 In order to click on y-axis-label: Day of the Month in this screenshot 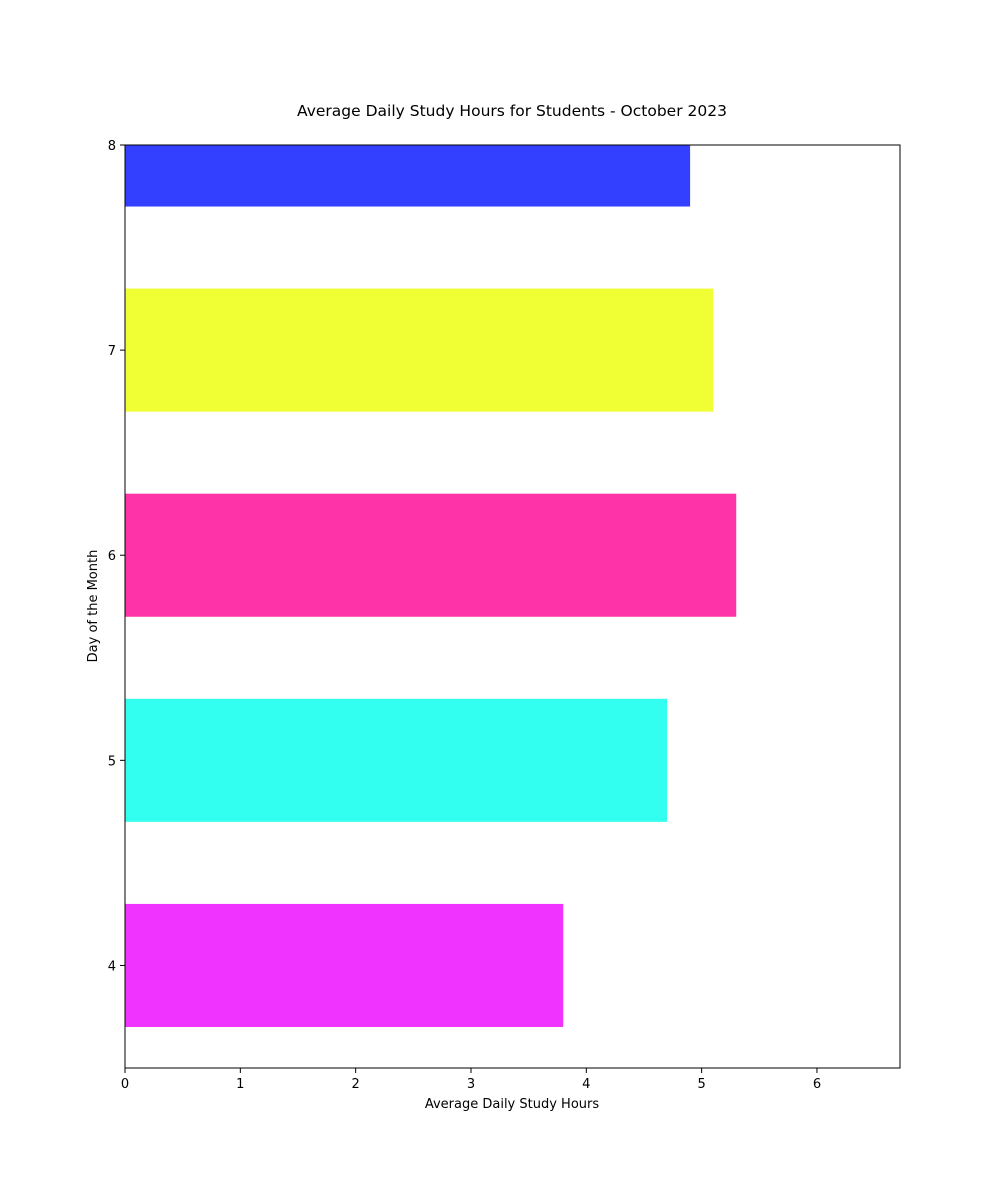, I will do `click(93, 606)`.